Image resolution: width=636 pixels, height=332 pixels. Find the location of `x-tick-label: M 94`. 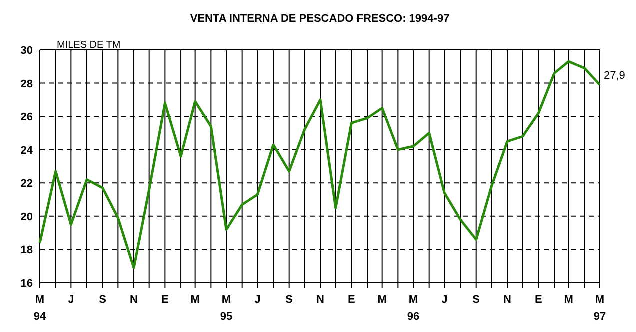

x-tick-label: M 94 is located at coordinates (40, 308).